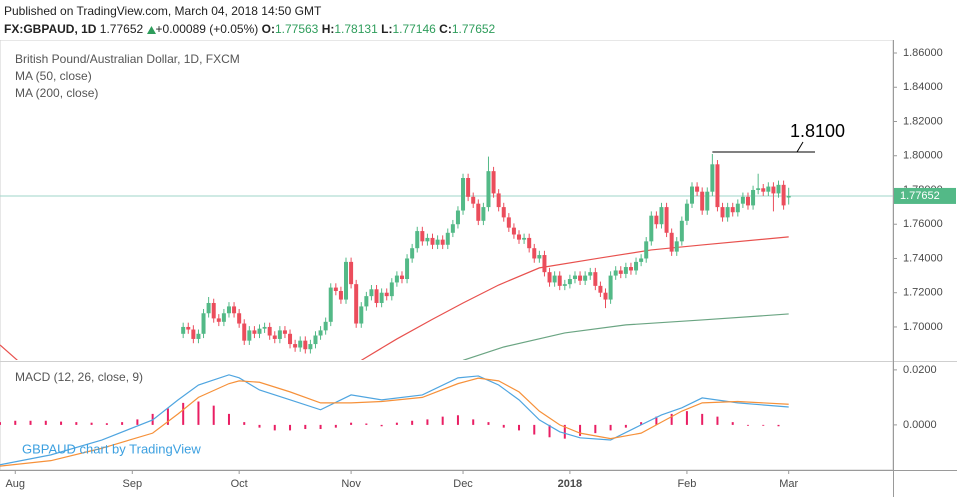 The height and width of the screenshot is (497, 957). What do you see at coordinates (788, 484) in the screenshot?
I see `x-tick-label: Mar` at bounding box center [788, 484].